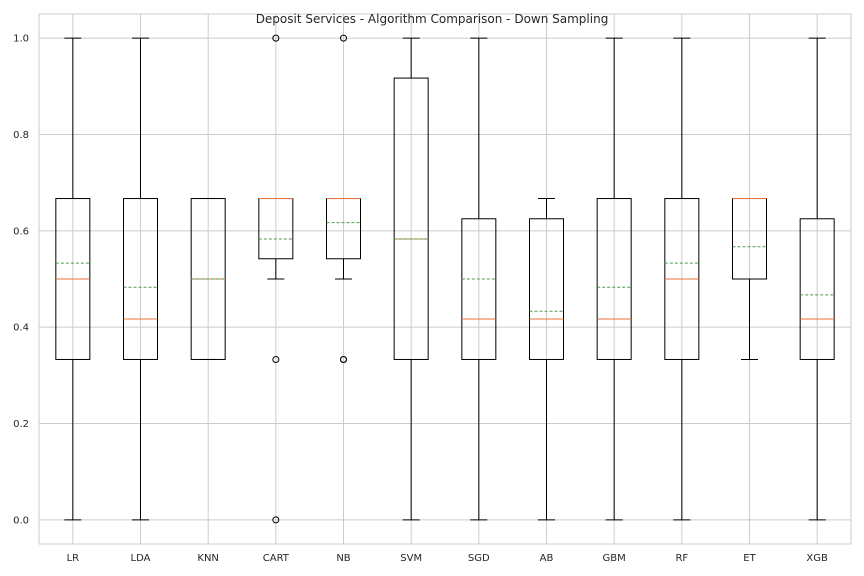 The width and height of the screenshot is (864, 576). What do you see at coordinates (21, 135) in the screenshot?
I see `y-tick-label: 0.8` at bounding box center [21, 135].